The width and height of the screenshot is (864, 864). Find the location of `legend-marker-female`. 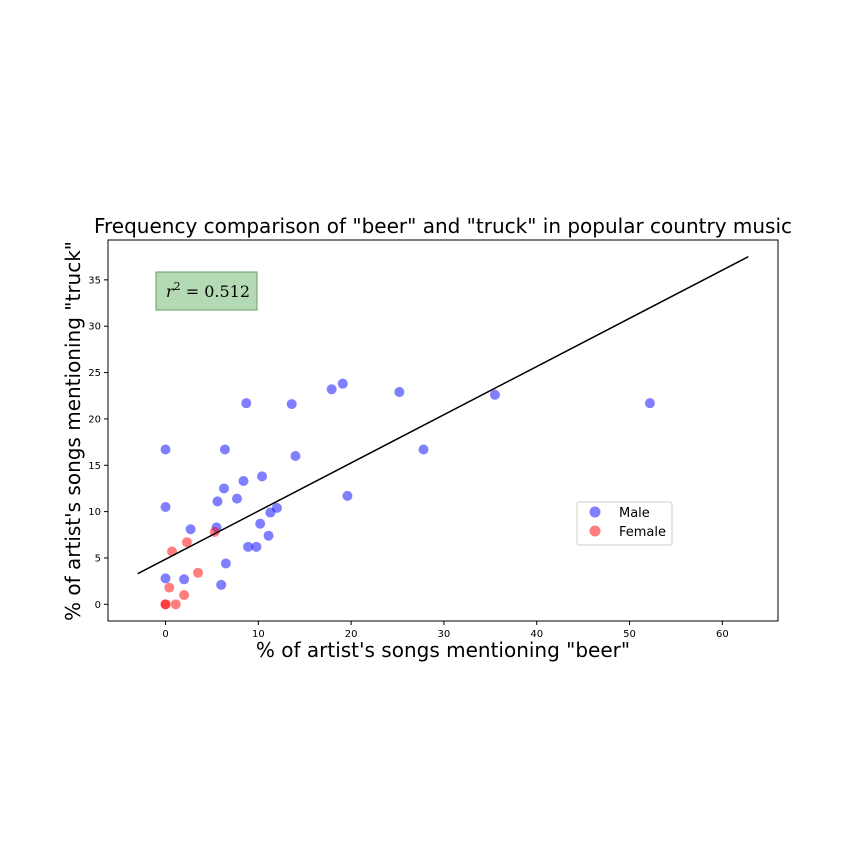

legend-marker-female is located at coordinates (595, 531).